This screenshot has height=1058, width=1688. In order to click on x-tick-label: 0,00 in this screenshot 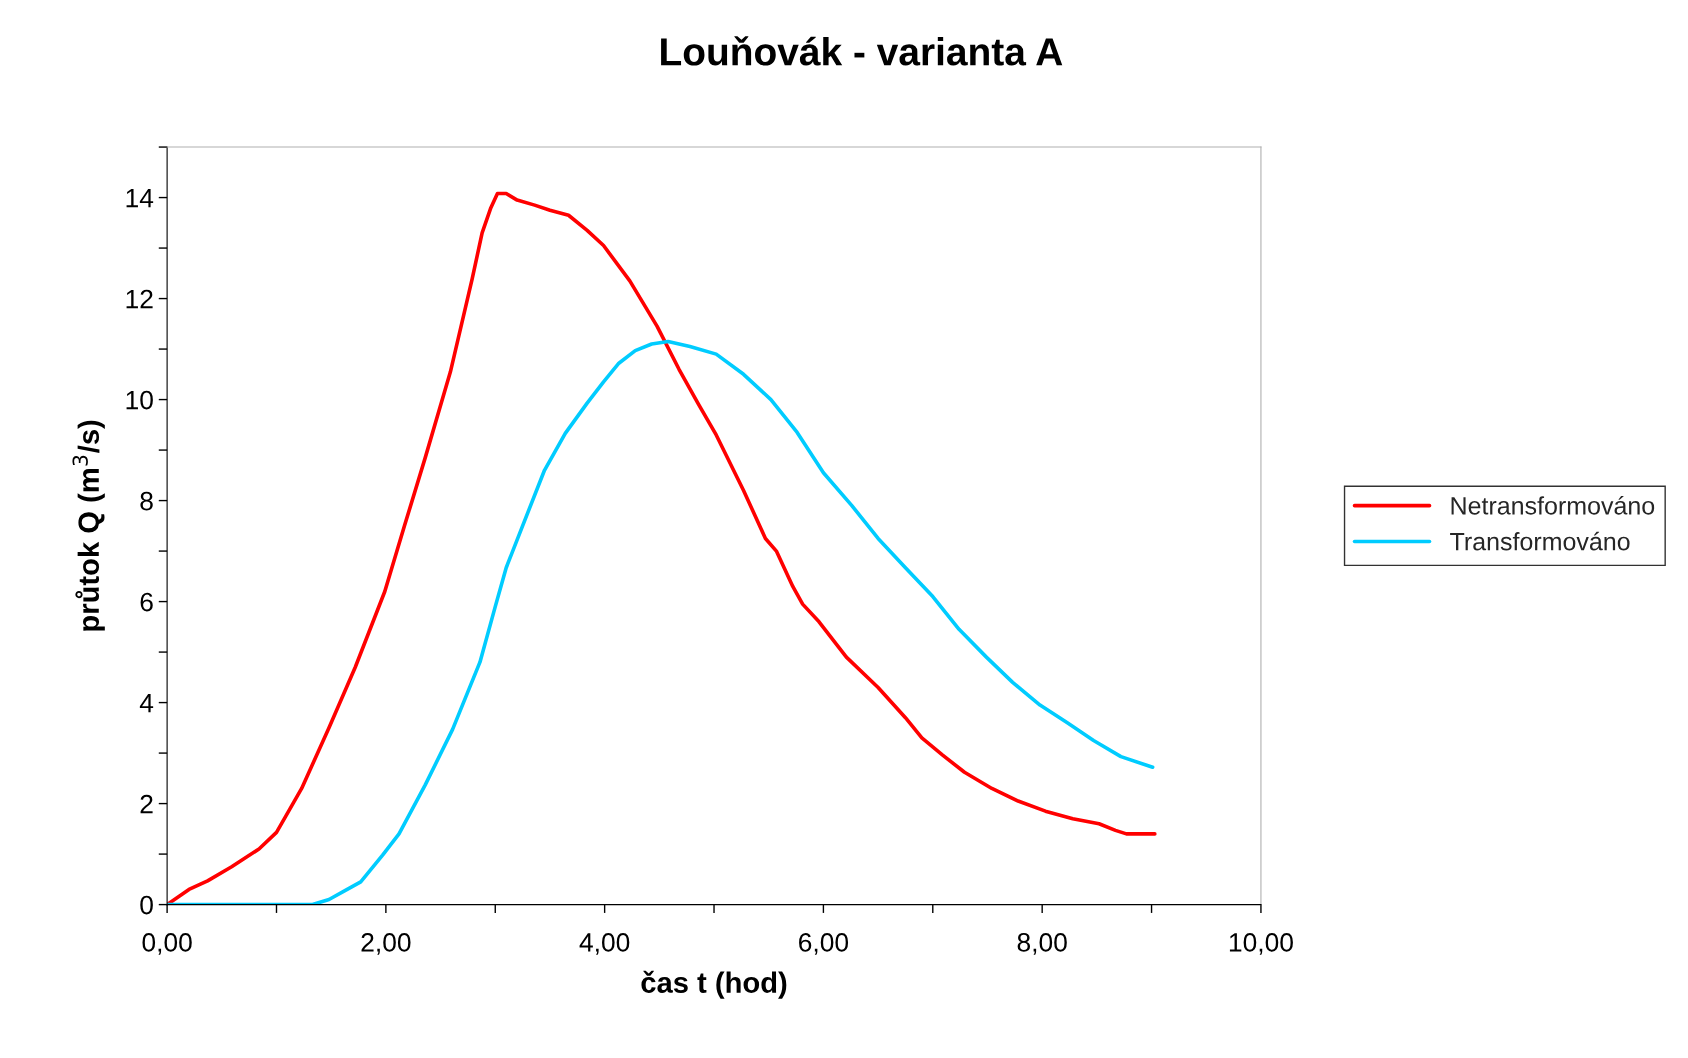, I will do `click(167, 944)`.